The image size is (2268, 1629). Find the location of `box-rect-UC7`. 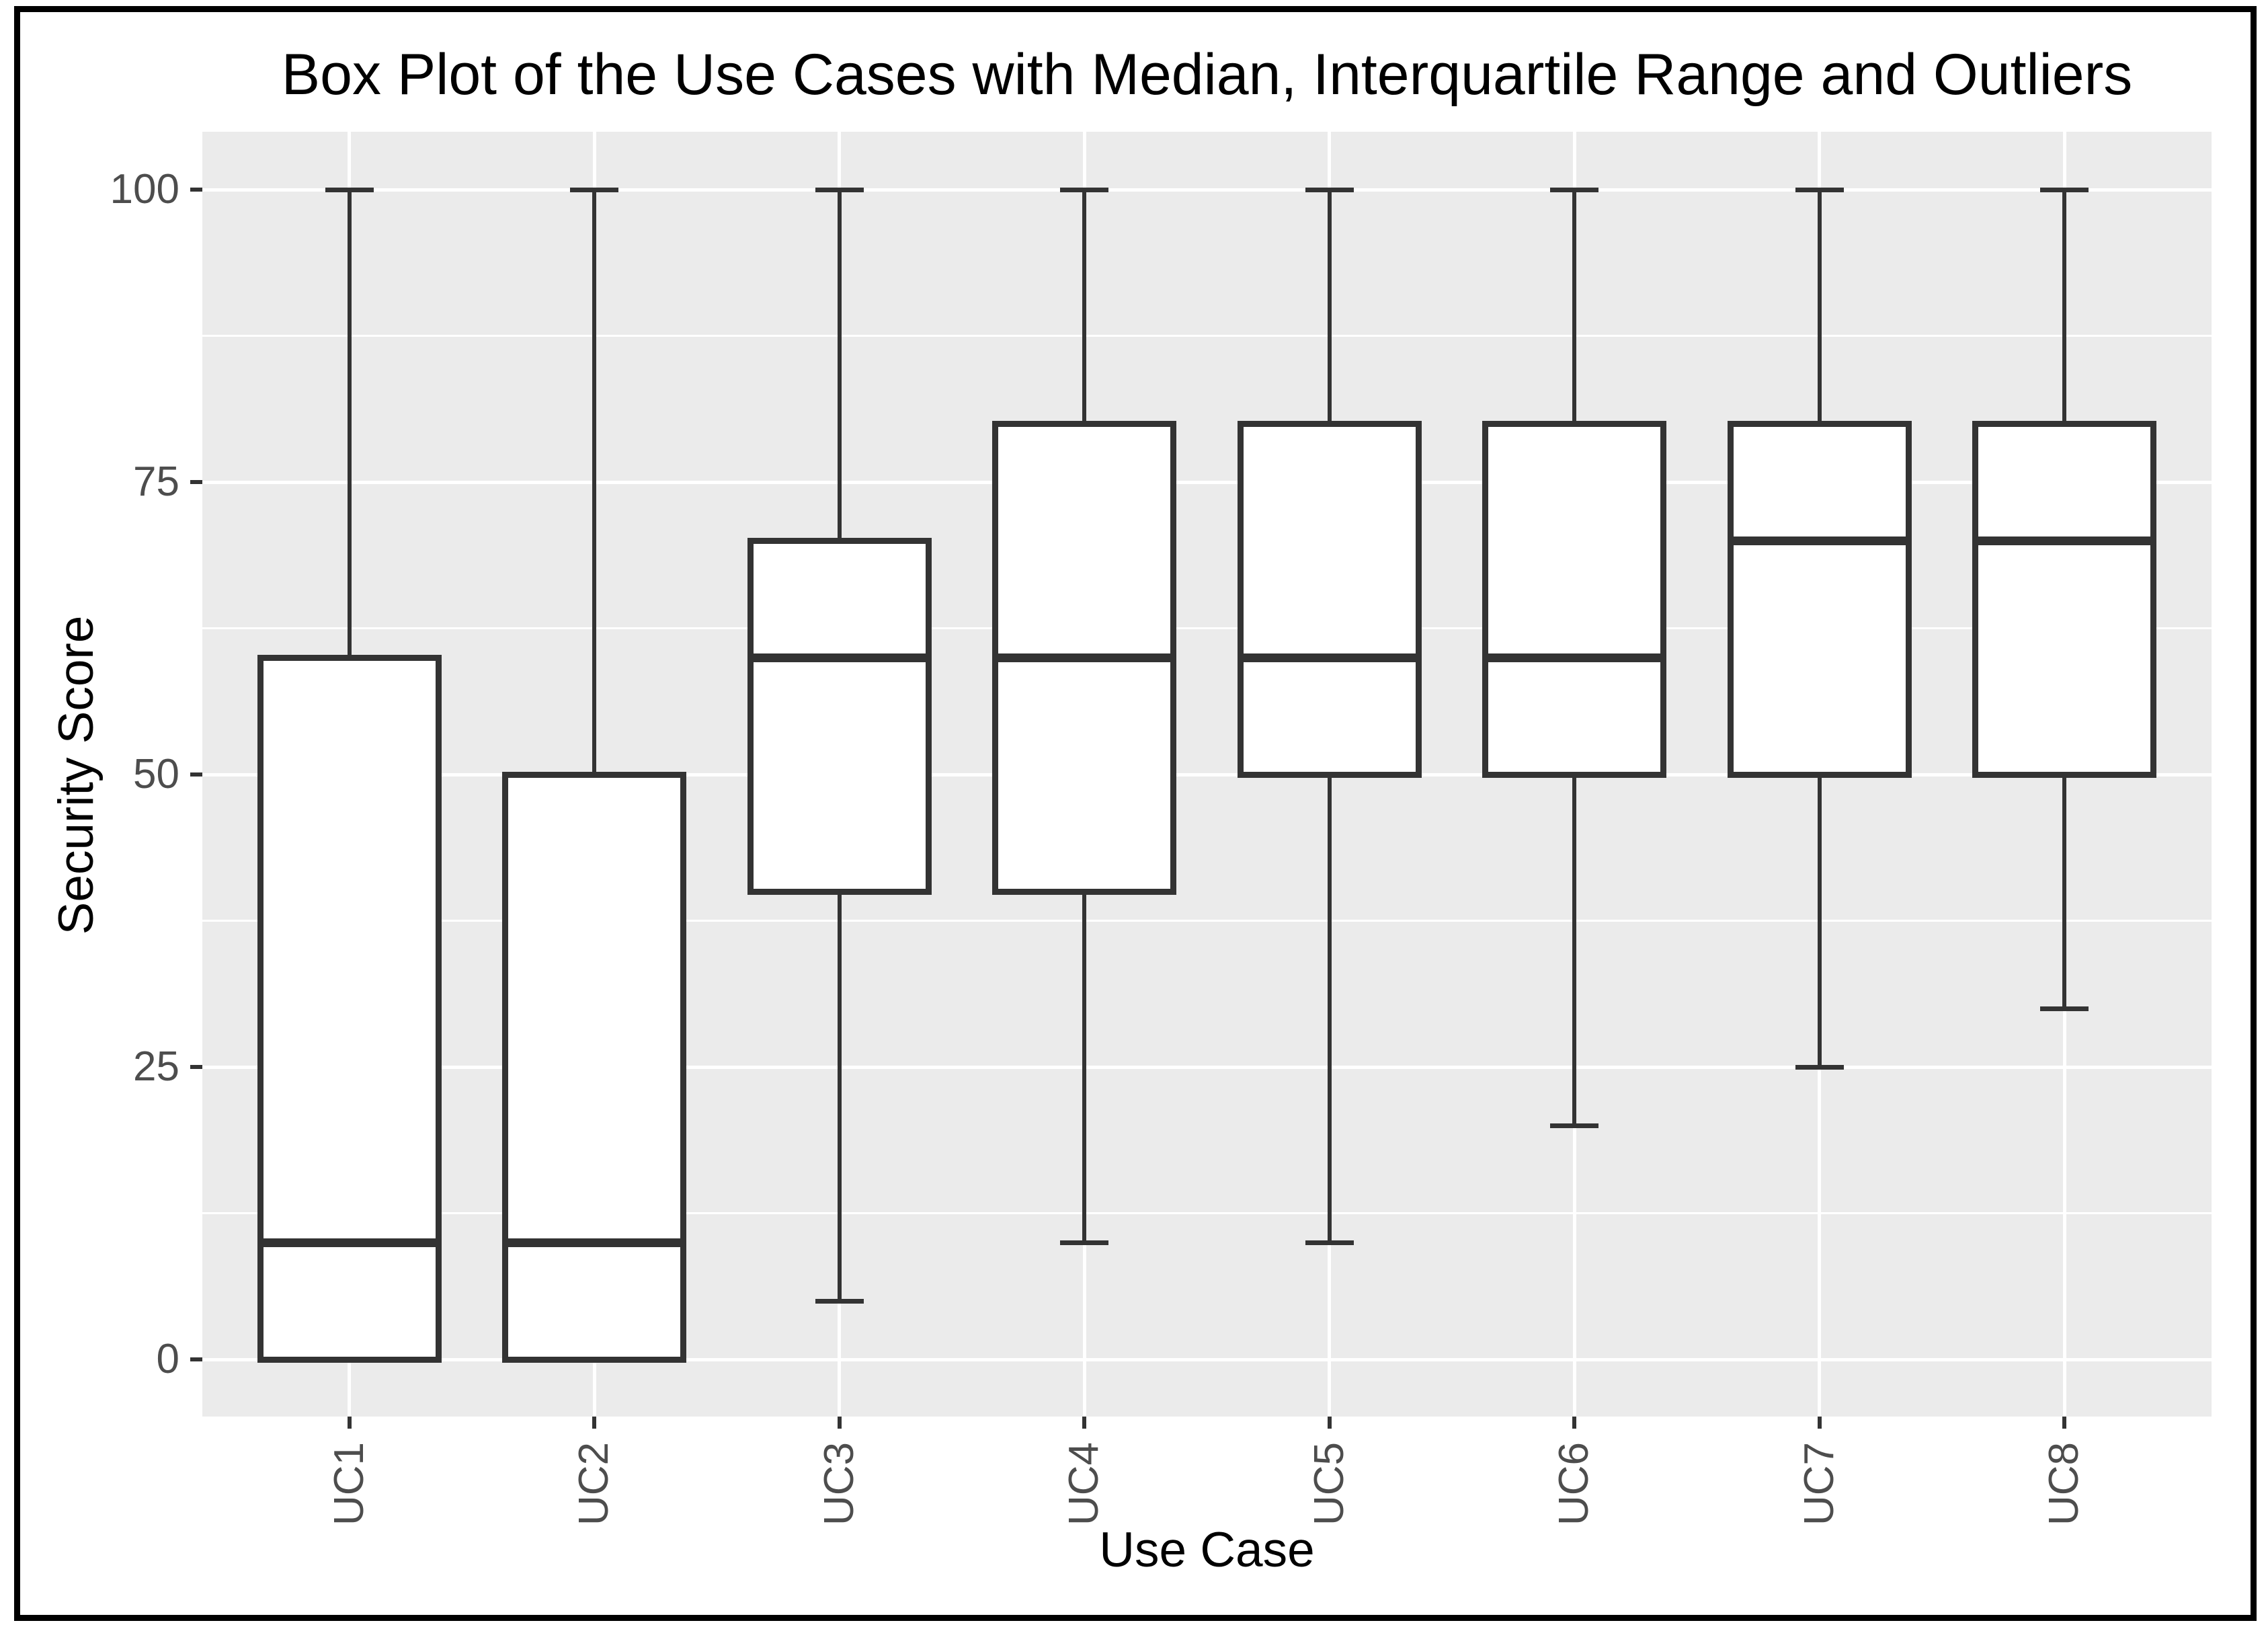

box-rect-UC7 is located at coordinates (1819, 599).